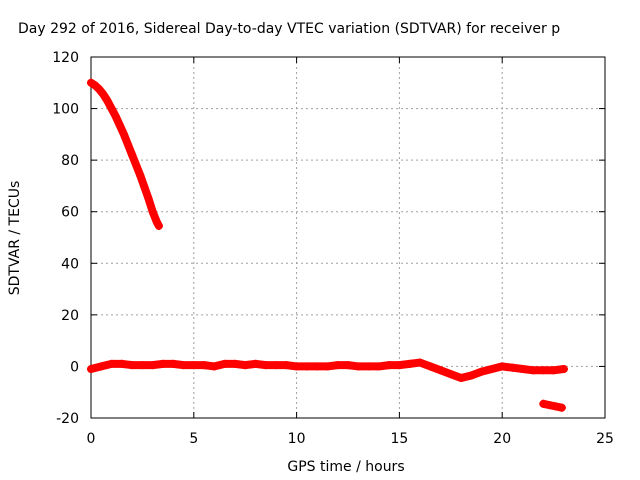 The height and width of the screenshot is (480, 640). Describe the element at coordinates (193, 439) in the screenshot. I see `x-tick-label: 5` at that location.